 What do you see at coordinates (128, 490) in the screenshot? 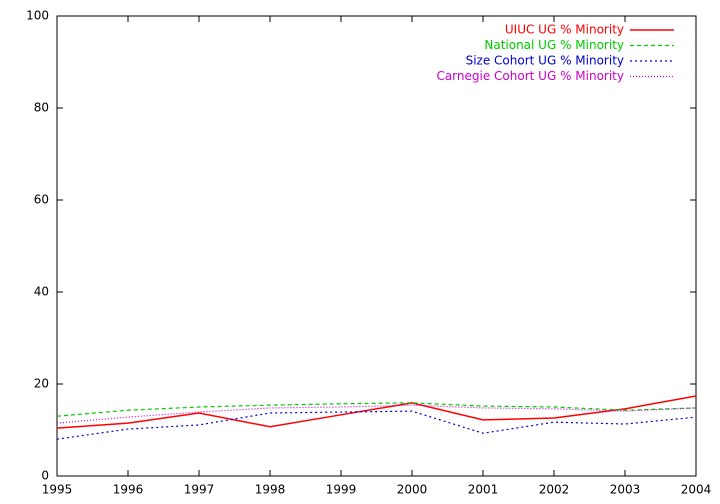
I see `x-tick-label: 1996` at bounding box center [128, 490].